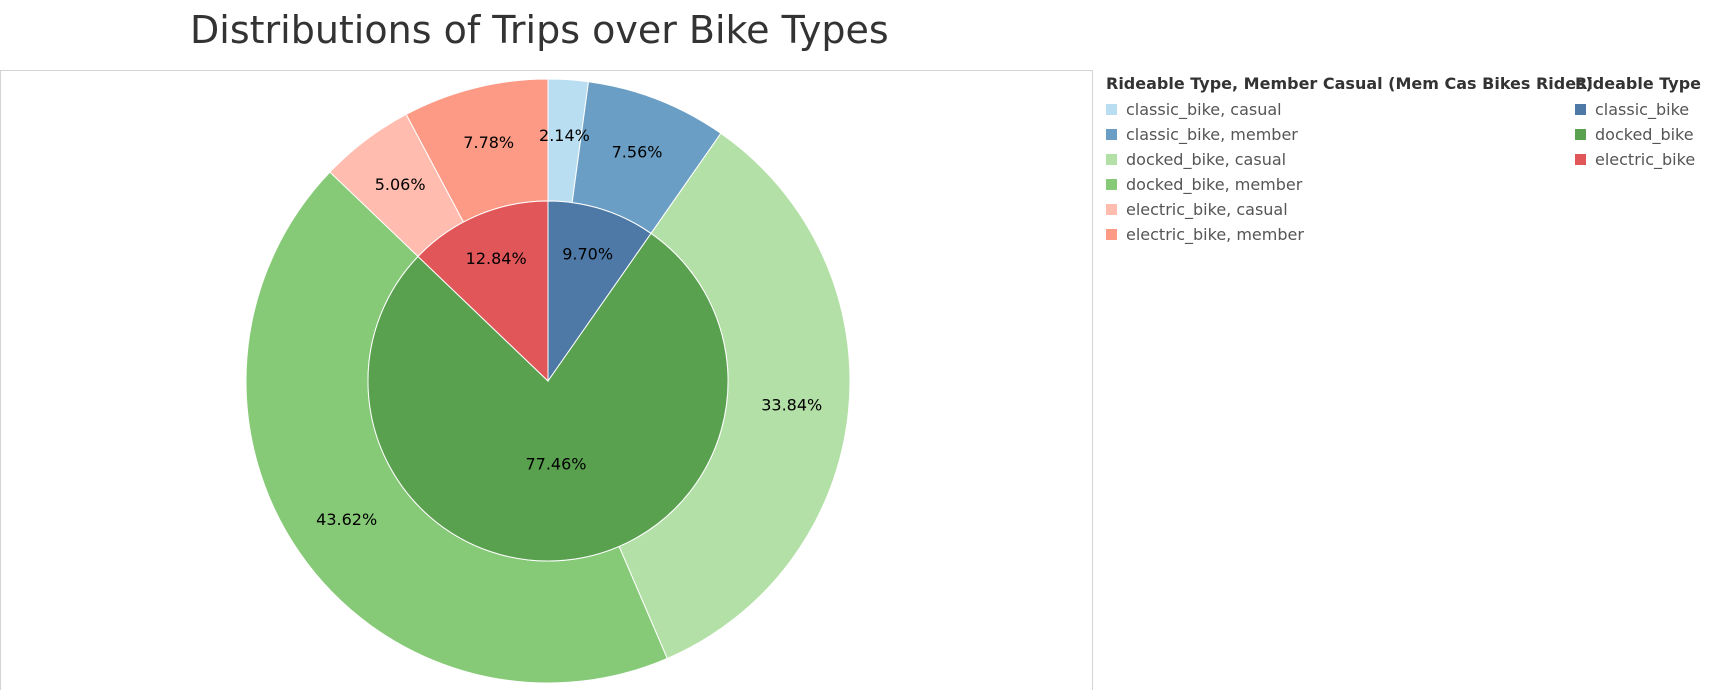  Describe the element at coordinates (1349, 234) in the screenshot. I see `legend-item-electric-bike-member: electric_bike, member` at that location.